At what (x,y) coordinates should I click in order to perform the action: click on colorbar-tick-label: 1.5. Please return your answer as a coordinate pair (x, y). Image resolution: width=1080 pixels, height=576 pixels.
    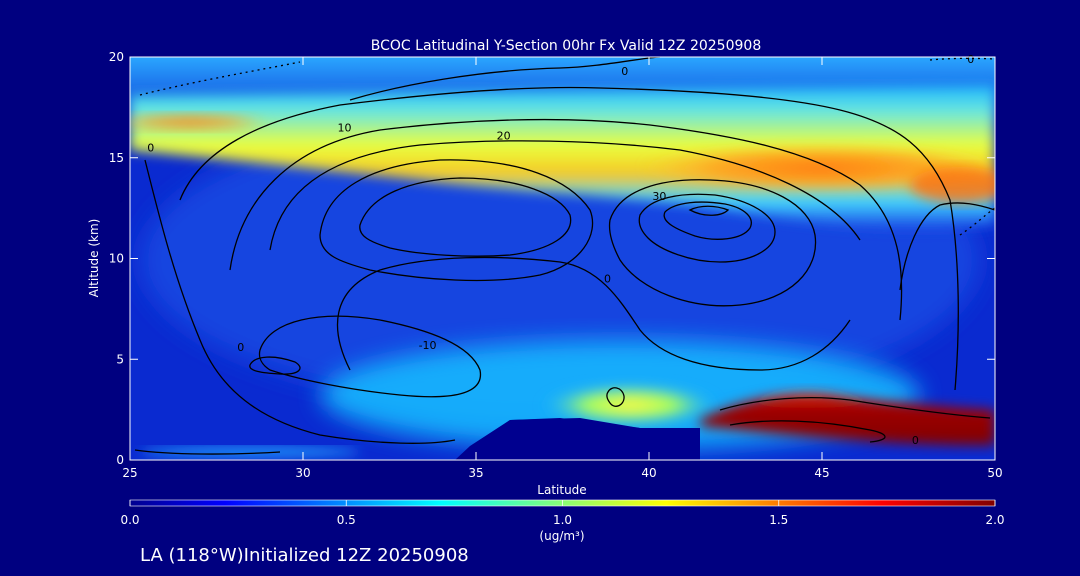
    Looking at the image, I should click on (778, 520).